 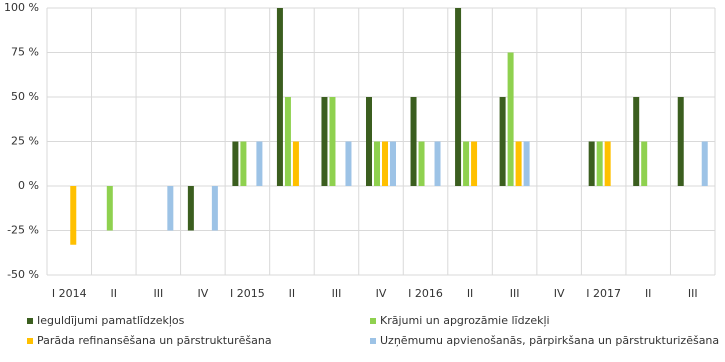 What do you see at coordinates (69, 293) in the screenshot?
I see `x-tick-label: I 2014` at bounding box center [69, 293].